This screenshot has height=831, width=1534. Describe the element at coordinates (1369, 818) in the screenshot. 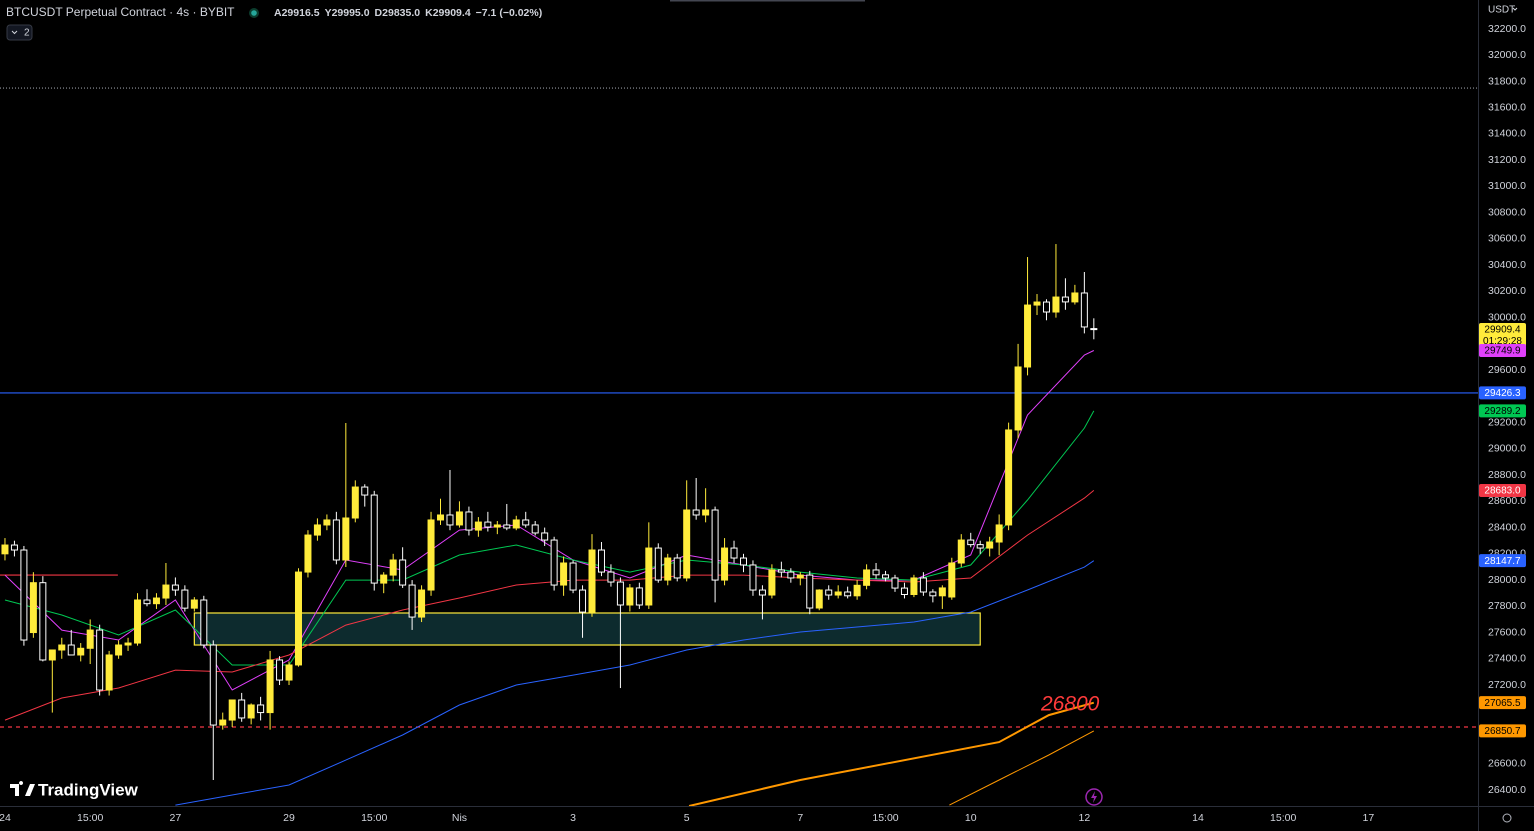

I see `x-tick-label: 17` at that location.